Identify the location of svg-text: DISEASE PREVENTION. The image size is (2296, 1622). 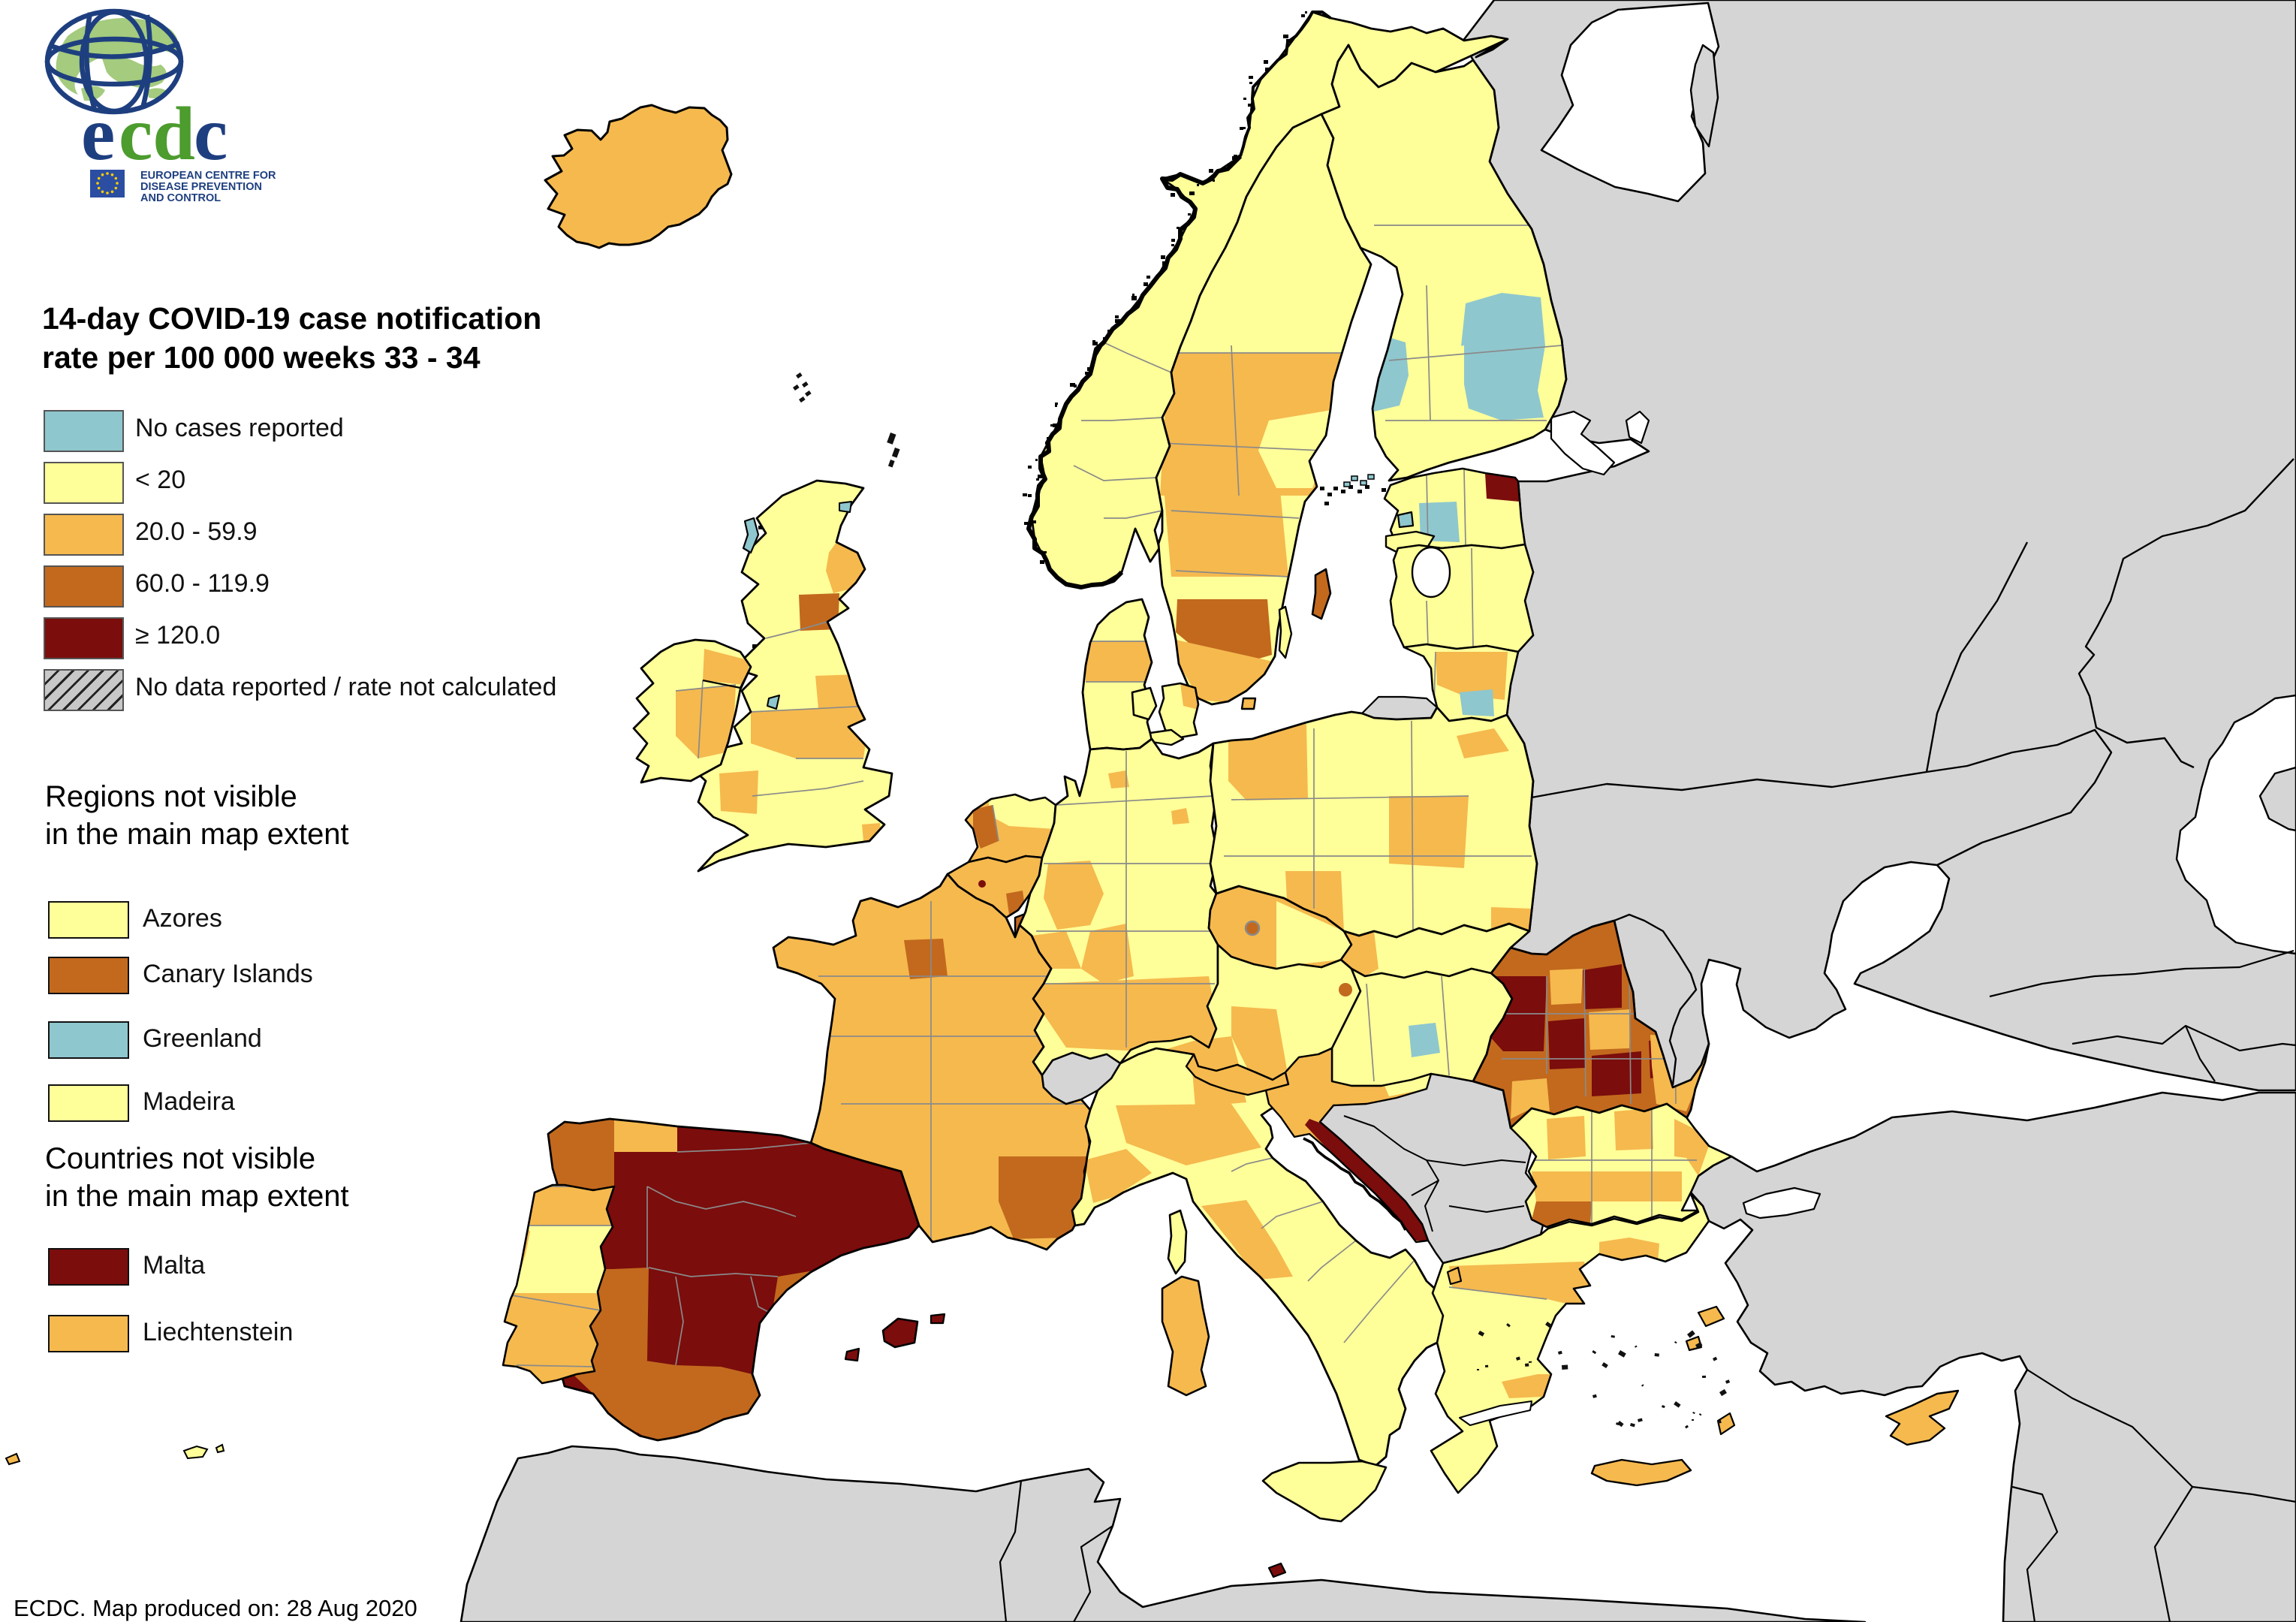
(201, 187).